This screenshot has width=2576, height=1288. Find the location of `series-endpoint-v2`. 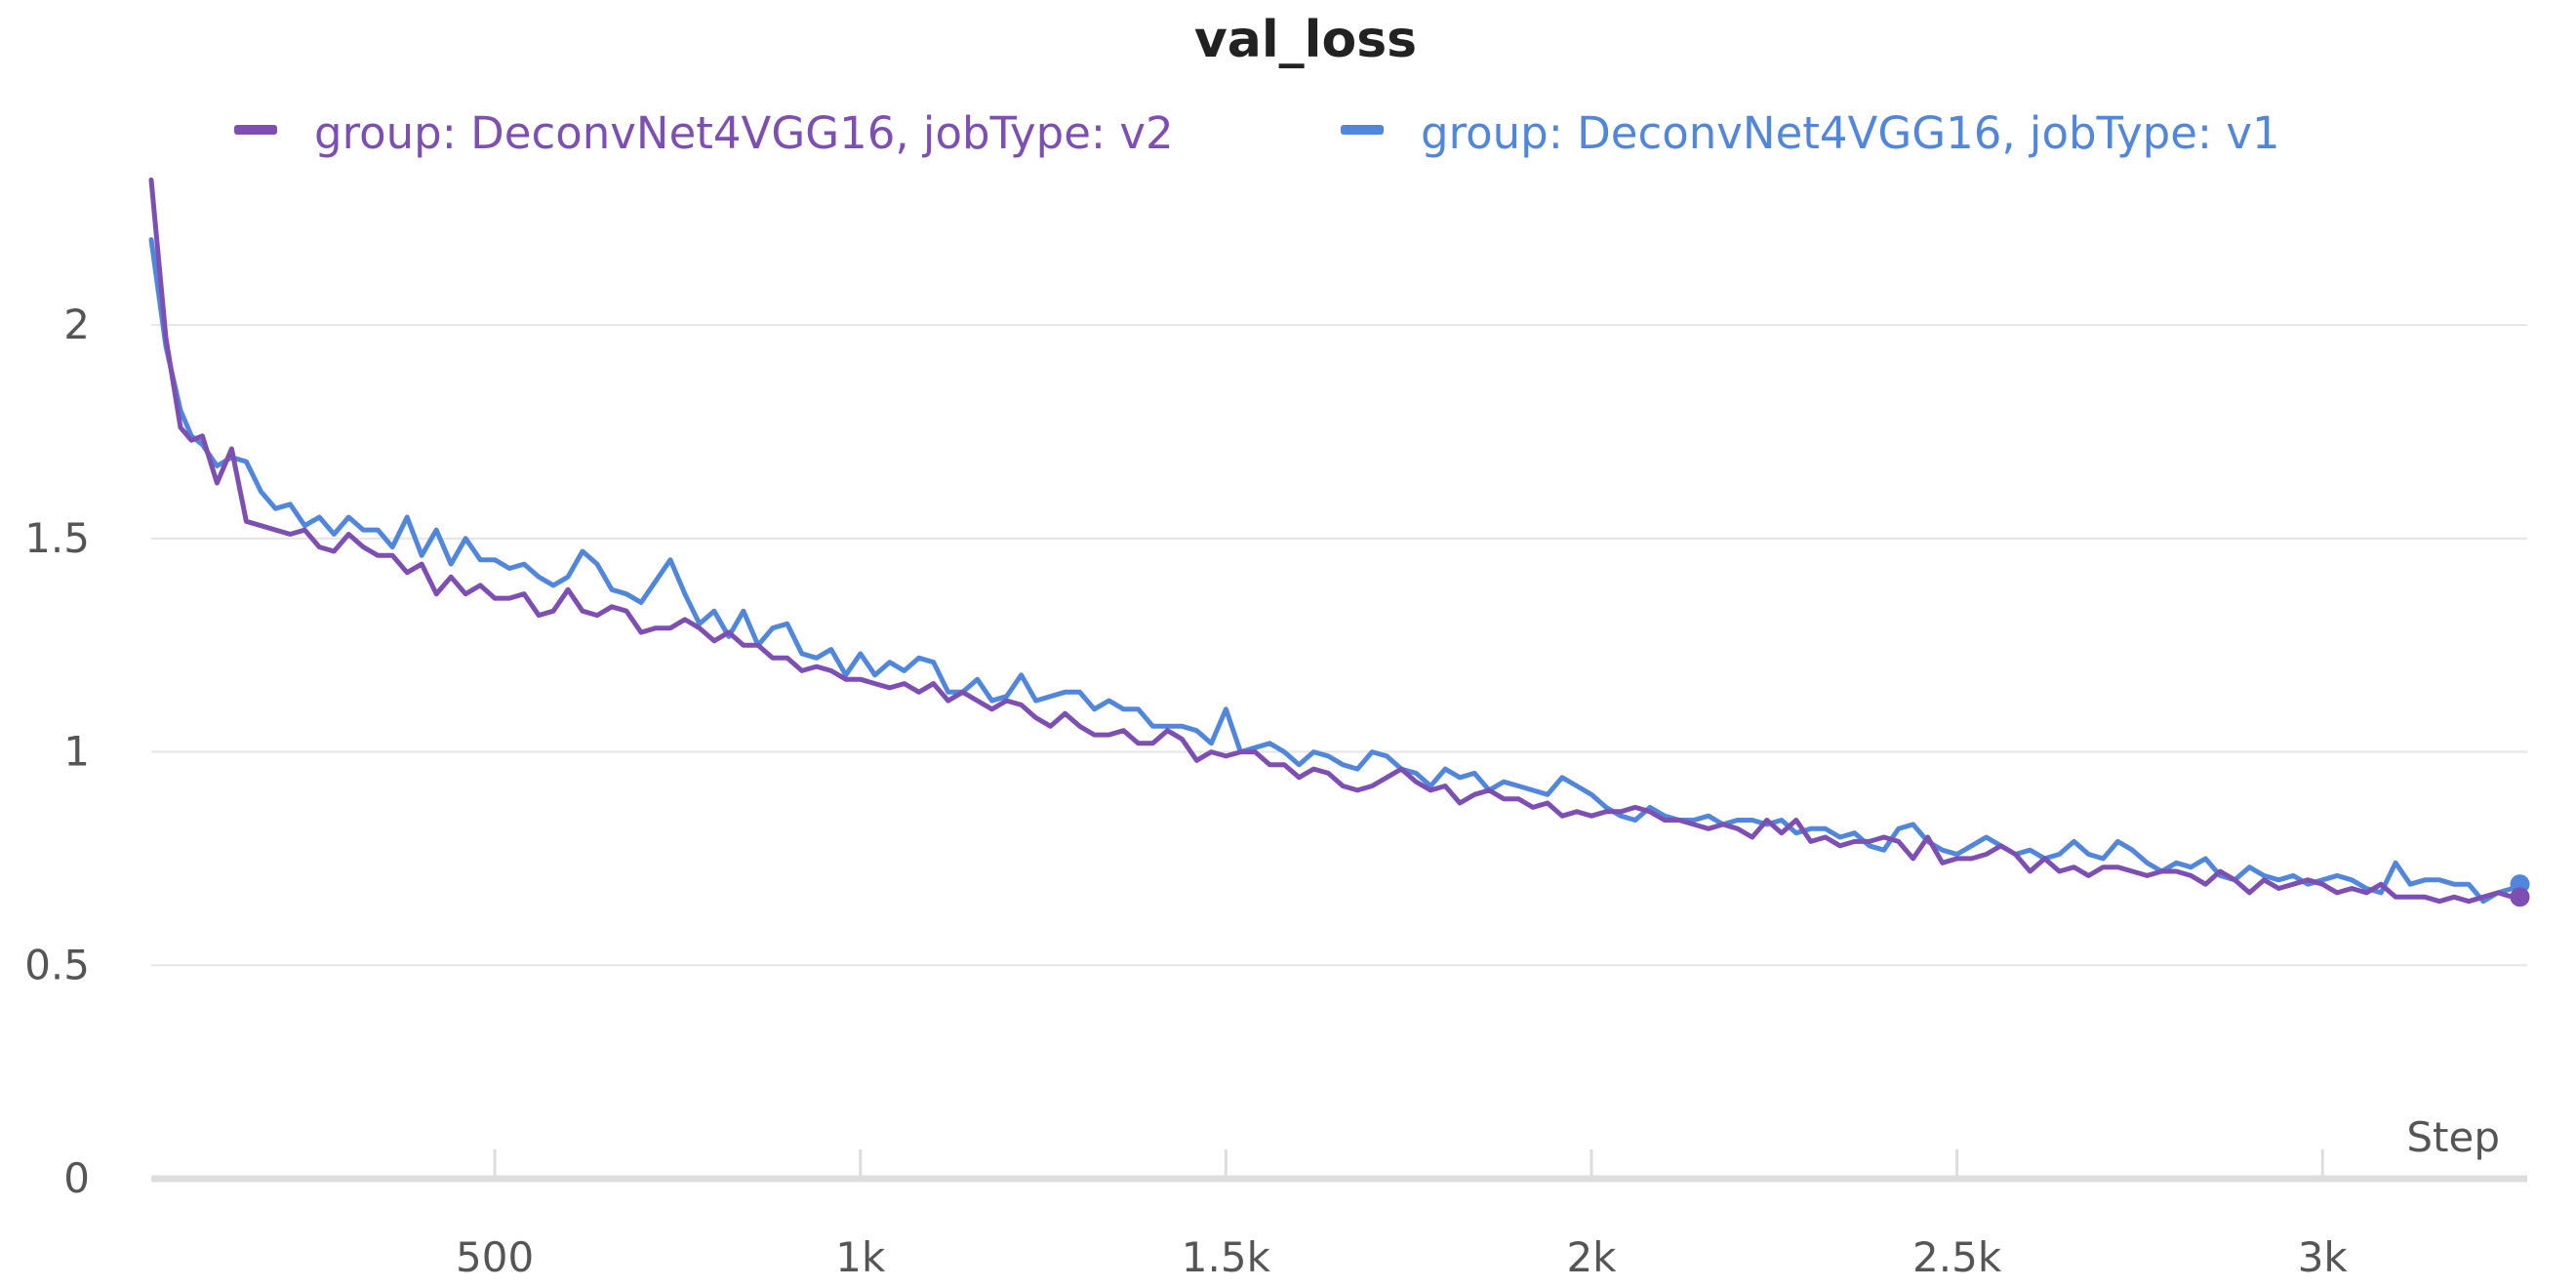

series-endpoint-v2 is located at coordinates (2520, 897).